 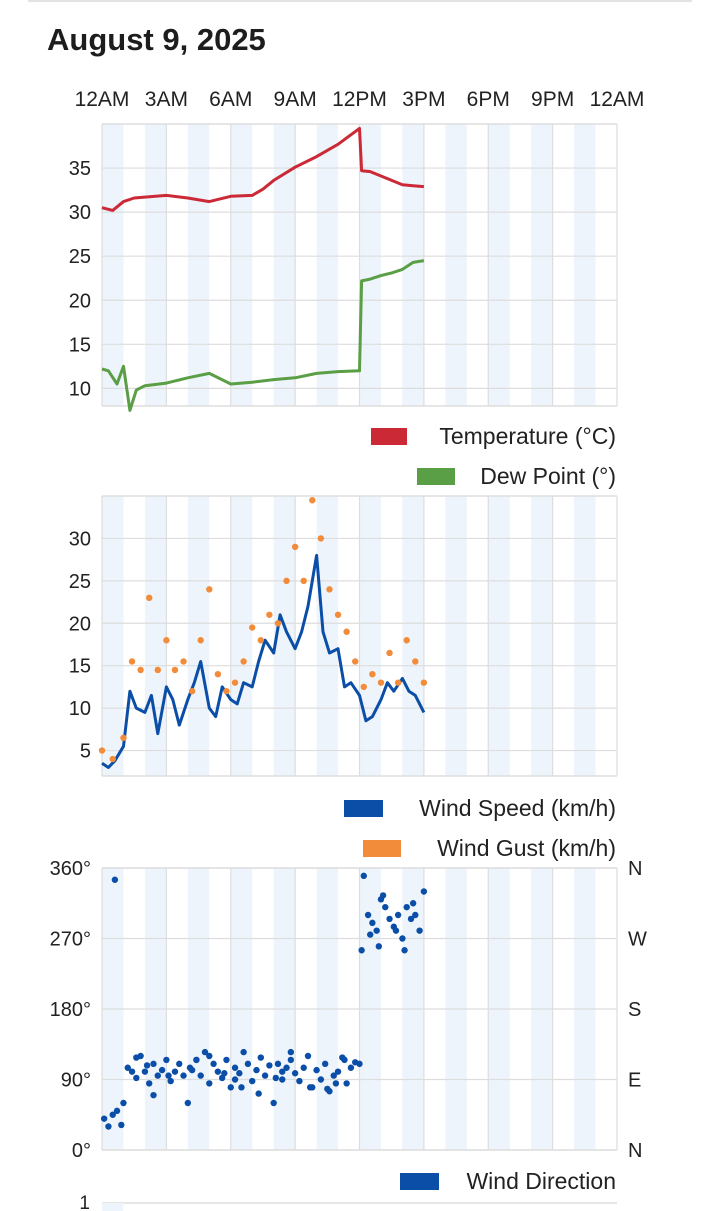 I want to click on legend-wind-gust: Wind Gust (km/h), so click(x=489, y=848).